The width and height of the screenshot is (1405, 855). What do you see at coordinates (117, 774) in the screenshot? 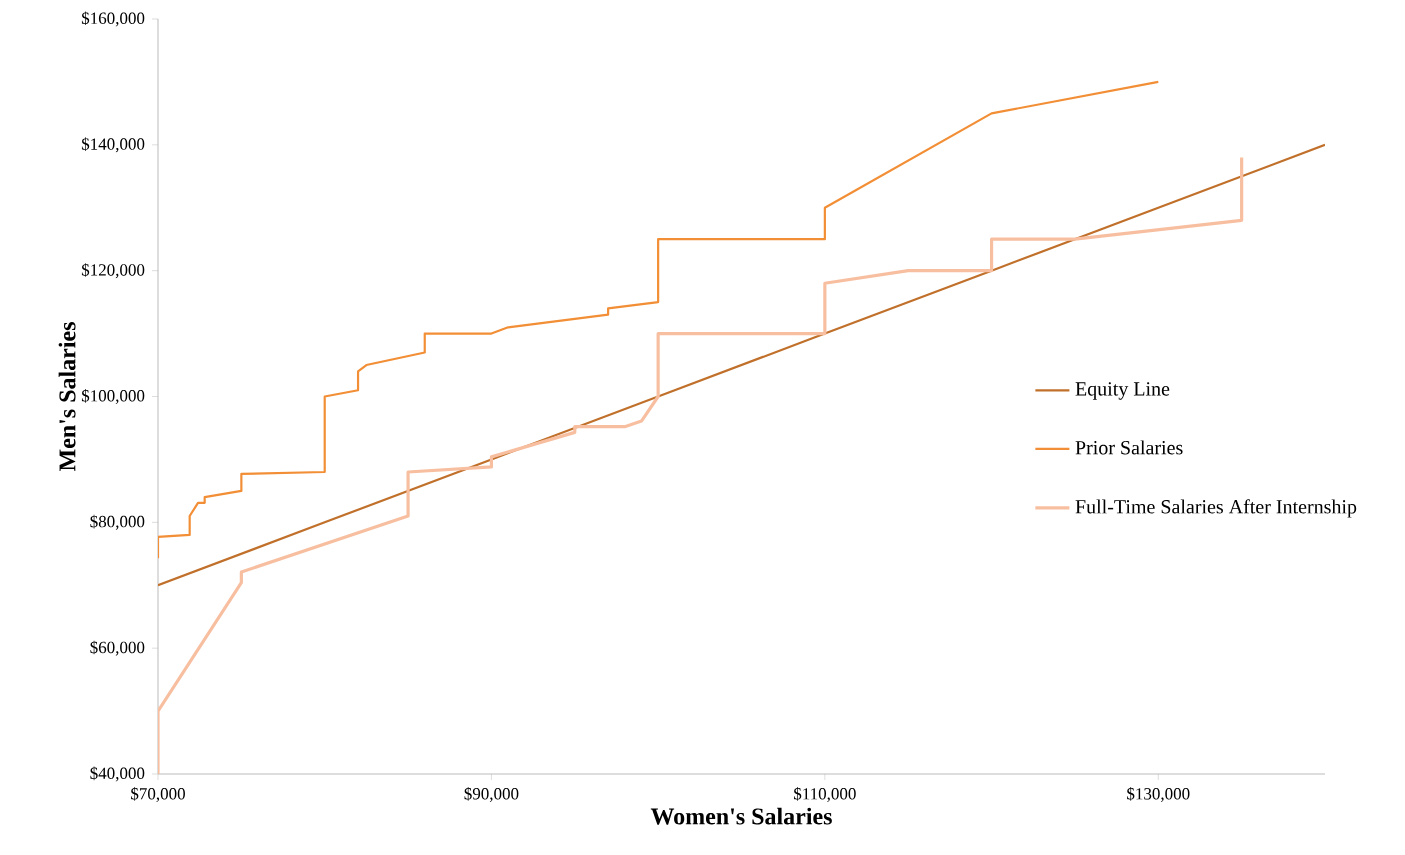
I see `y-tick-label: $40,000` at bounding box center [117, 774].